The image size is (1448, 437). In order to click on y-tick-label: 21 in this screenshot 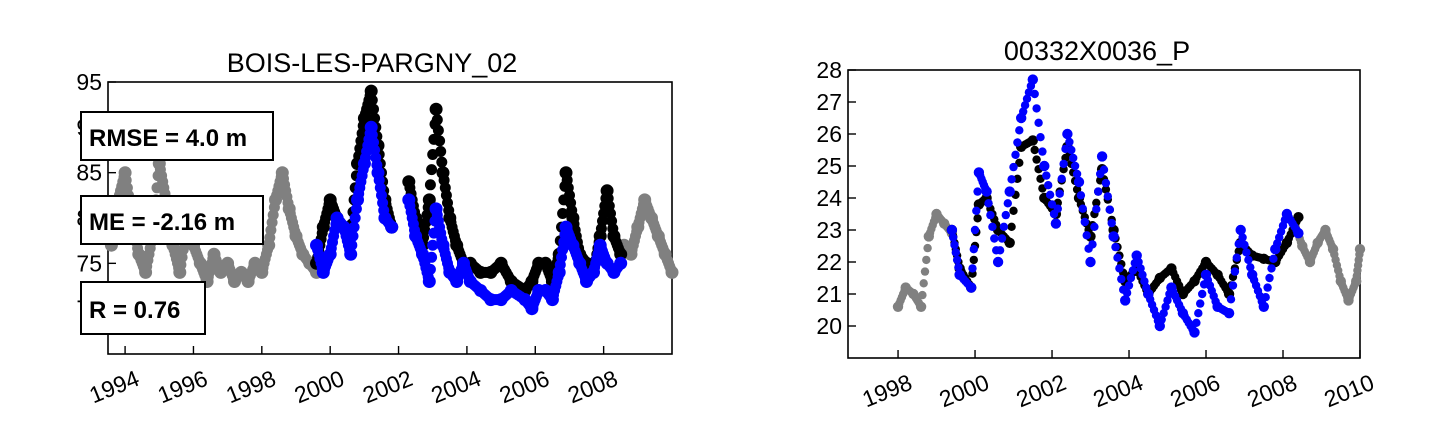, I will do `click(829, 294)`.